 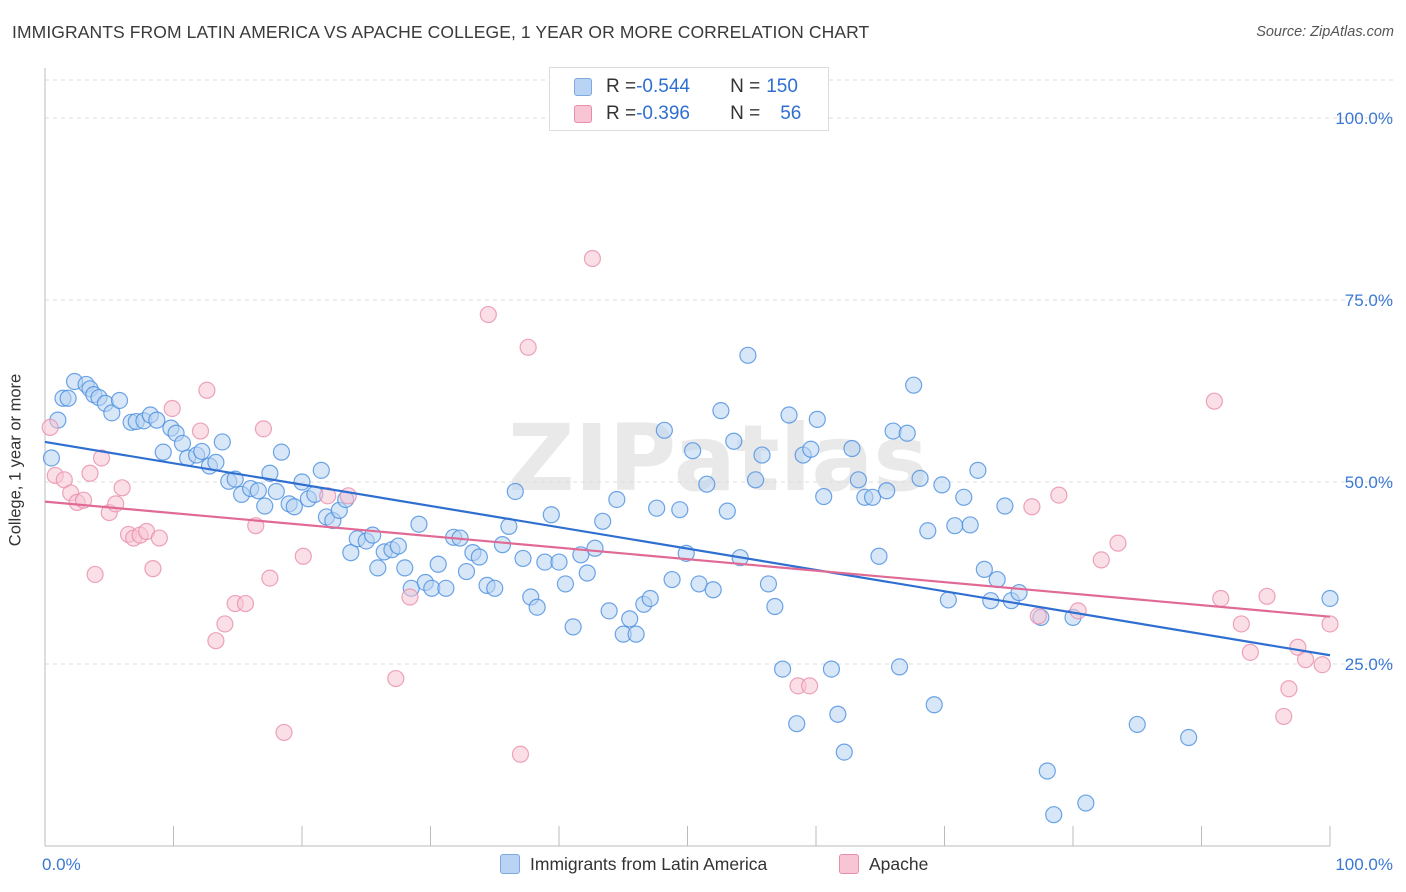 What do you see at coordinates (745, 113) in the screenshot?
I see `legend-n-label: N =` at bounding box center [745, 113].